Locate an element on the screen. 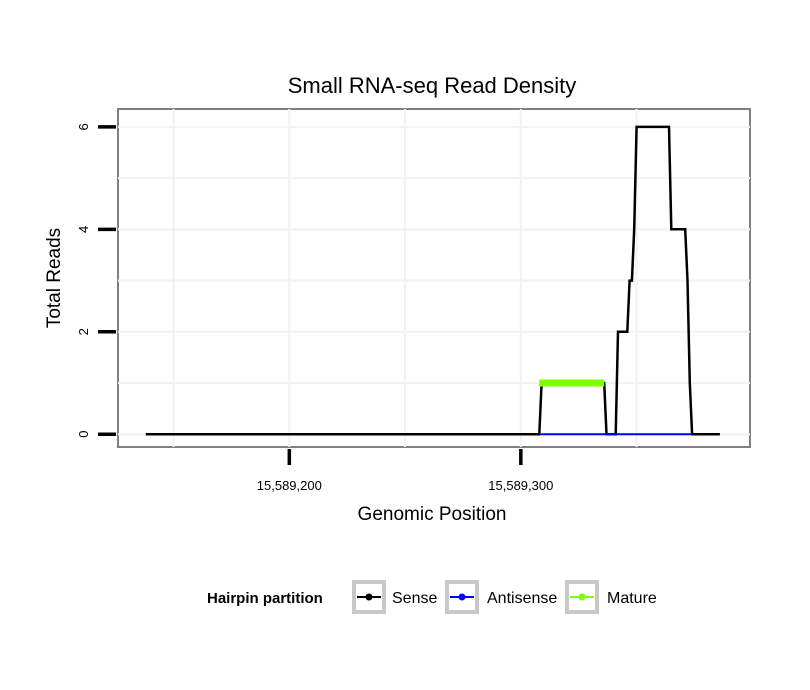 Image resolution: width=810 pixels, height=690 pixels. legend-title: Hairpin partition is located at coordinates (265, 598).